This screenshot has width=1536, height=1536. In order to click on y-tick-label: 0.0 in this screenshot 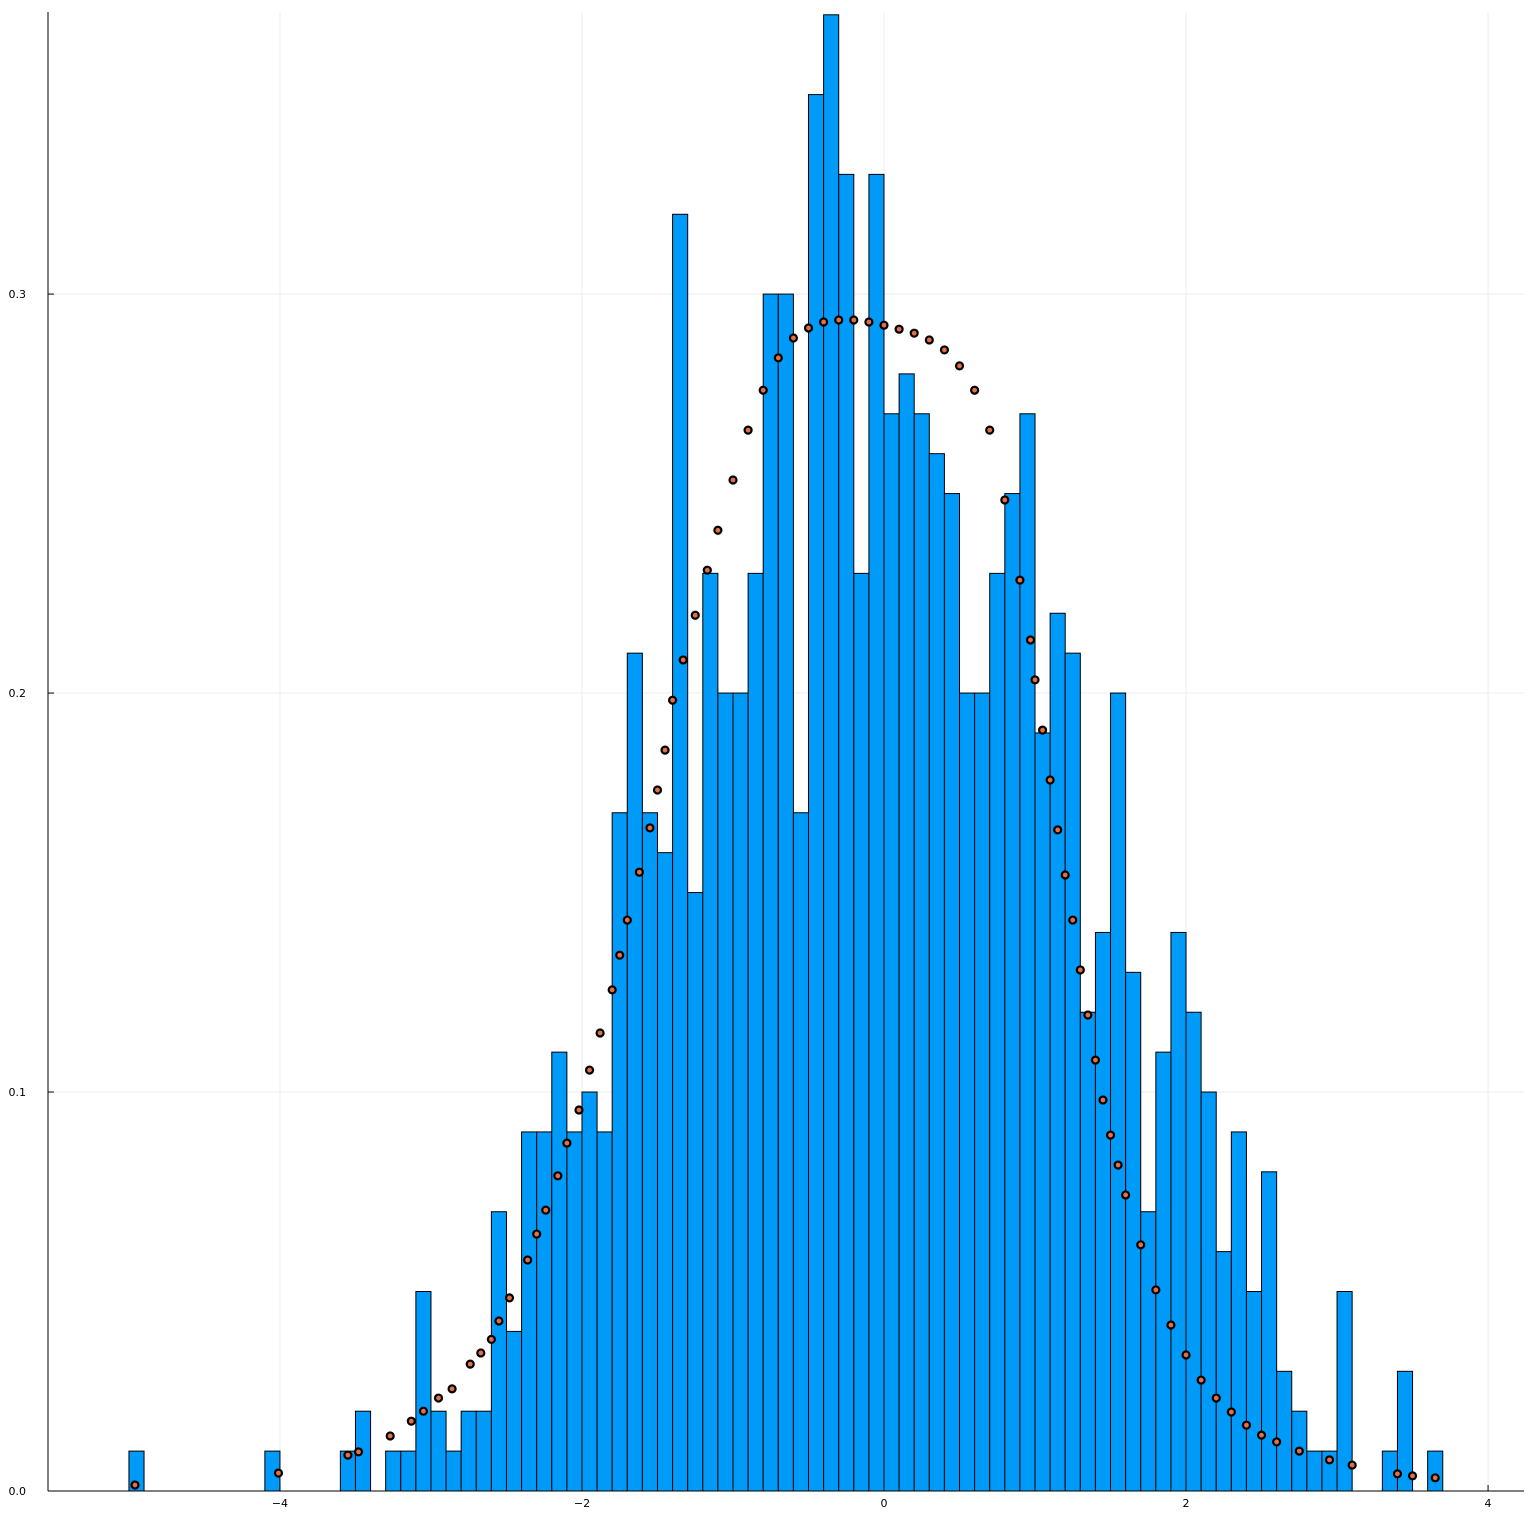, I will do `click(18, 1491)`.